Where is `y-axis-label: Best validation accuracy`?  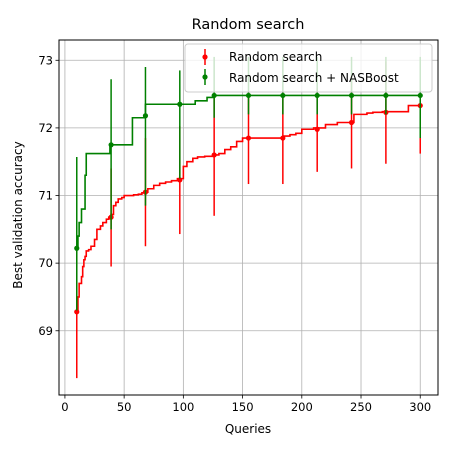 y-axis-label: Best validation accuracy is located at coordinates (18, 214).